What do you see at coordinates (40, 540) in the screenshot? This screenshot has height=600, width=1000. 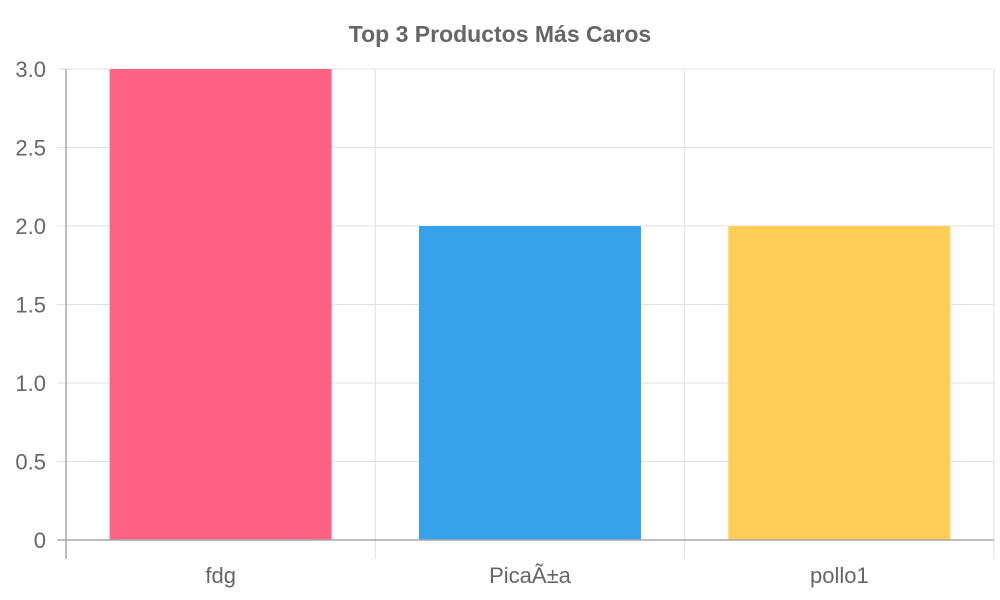 I see `y-tick-label: 0` at bounding box center [40, 540].